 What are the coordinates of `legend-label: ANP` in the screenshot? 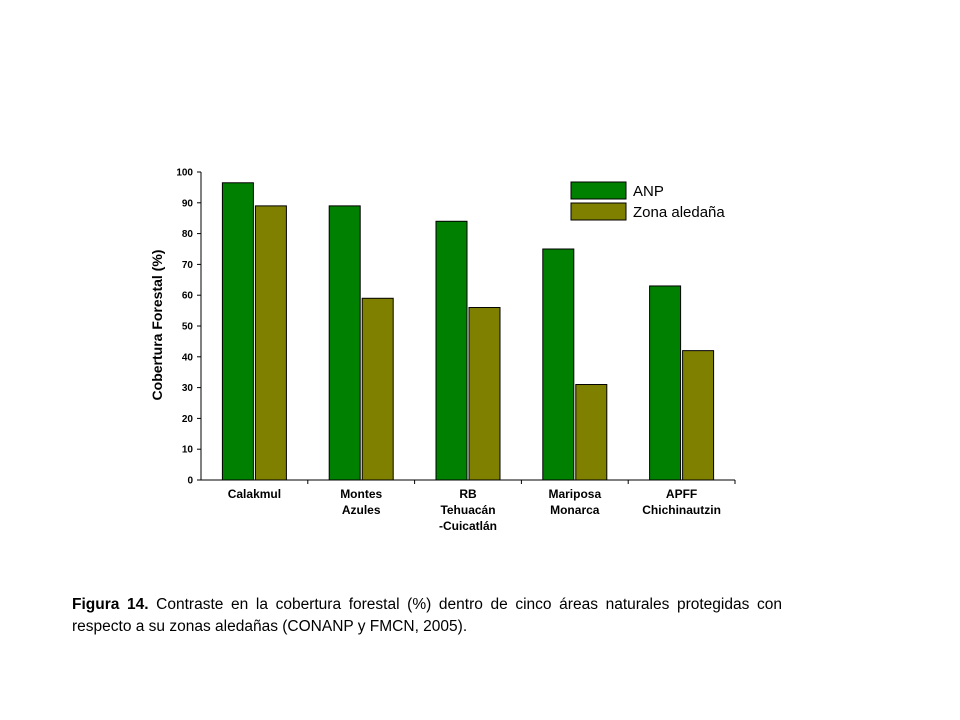 It's located at (648, 191).